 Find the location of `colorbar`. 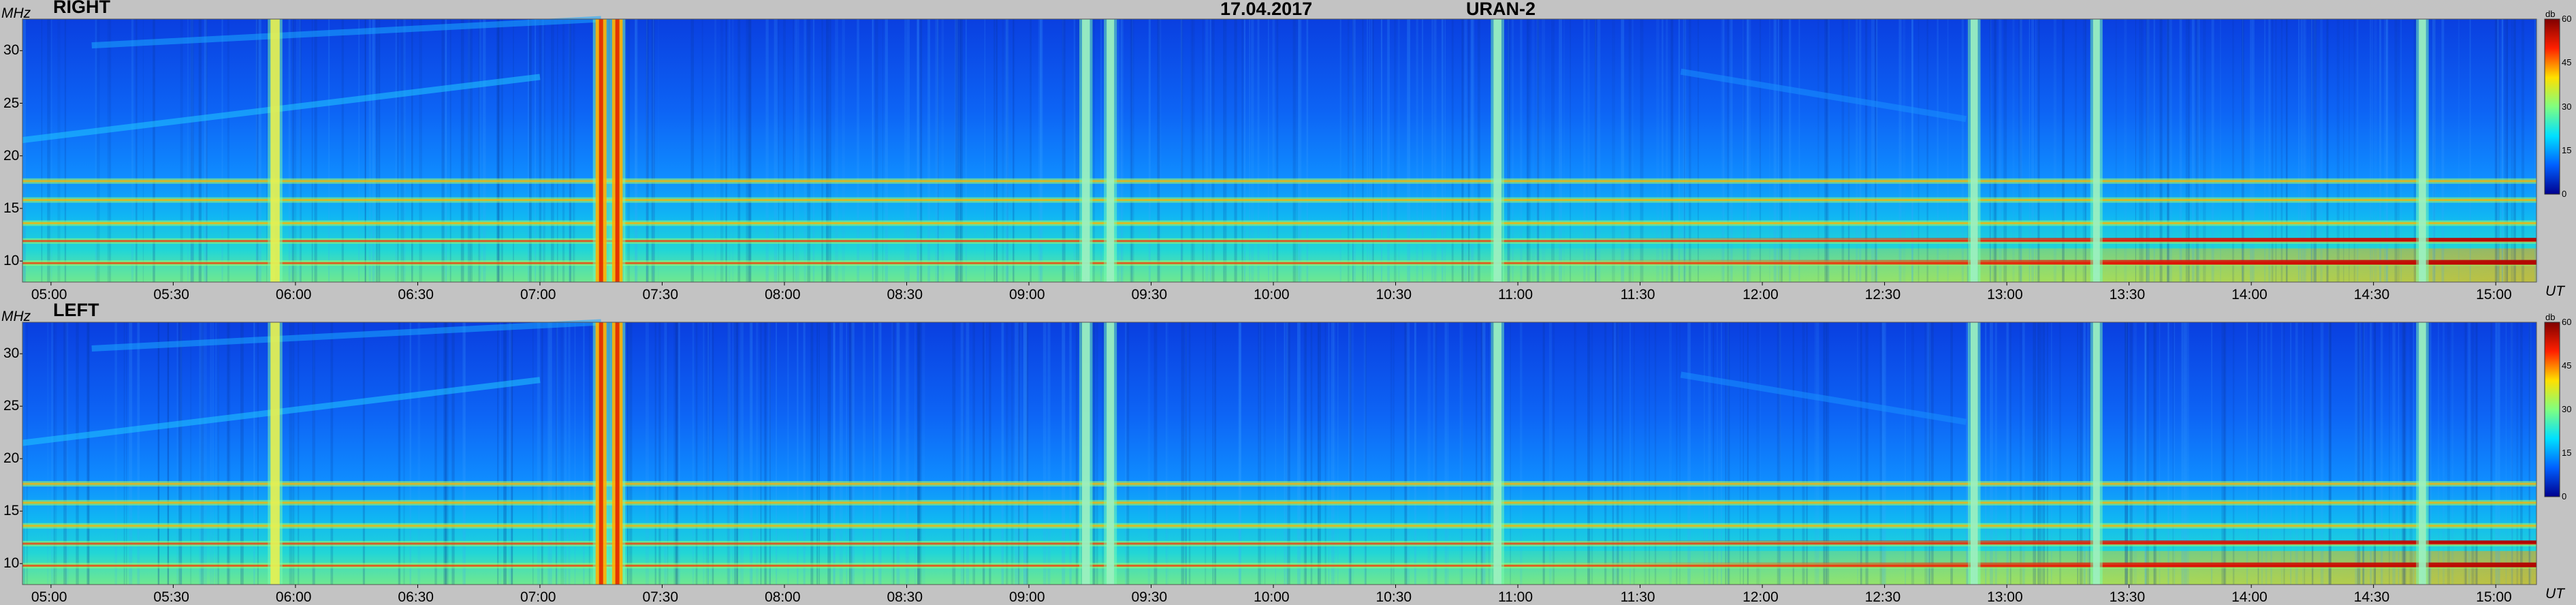

colorbar is located at coordinates (2552, 107).